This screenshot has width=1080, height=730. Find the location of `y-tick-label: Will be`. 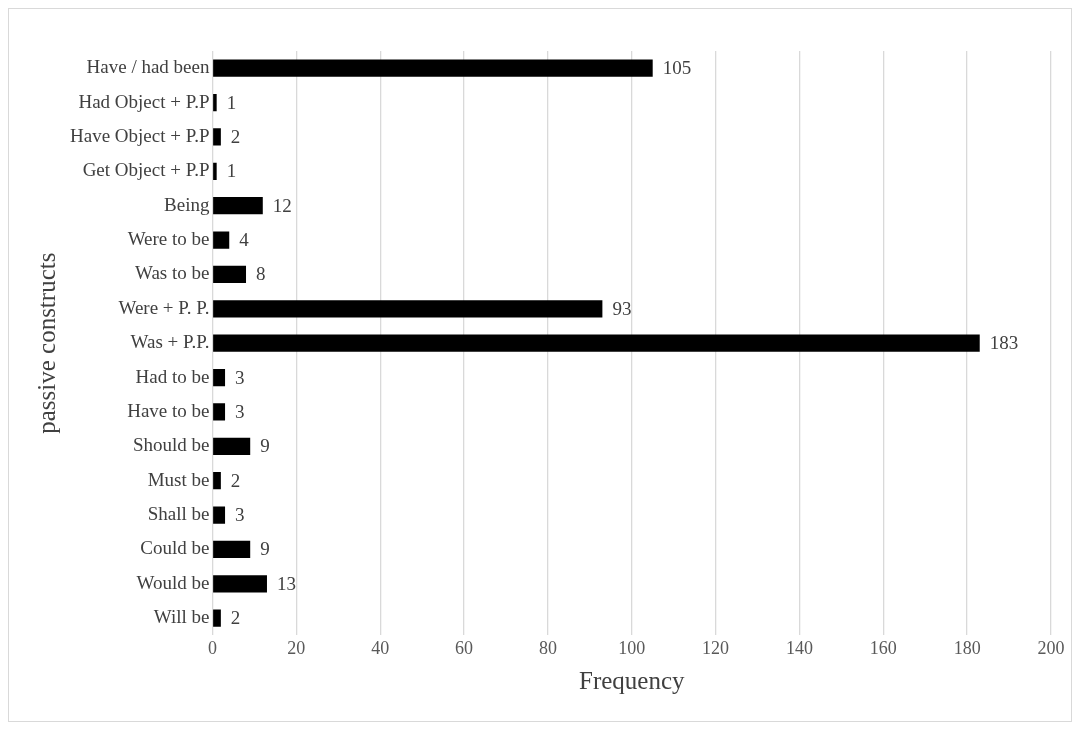

y-tick-label: Will be is located at coordinates (181, 617).